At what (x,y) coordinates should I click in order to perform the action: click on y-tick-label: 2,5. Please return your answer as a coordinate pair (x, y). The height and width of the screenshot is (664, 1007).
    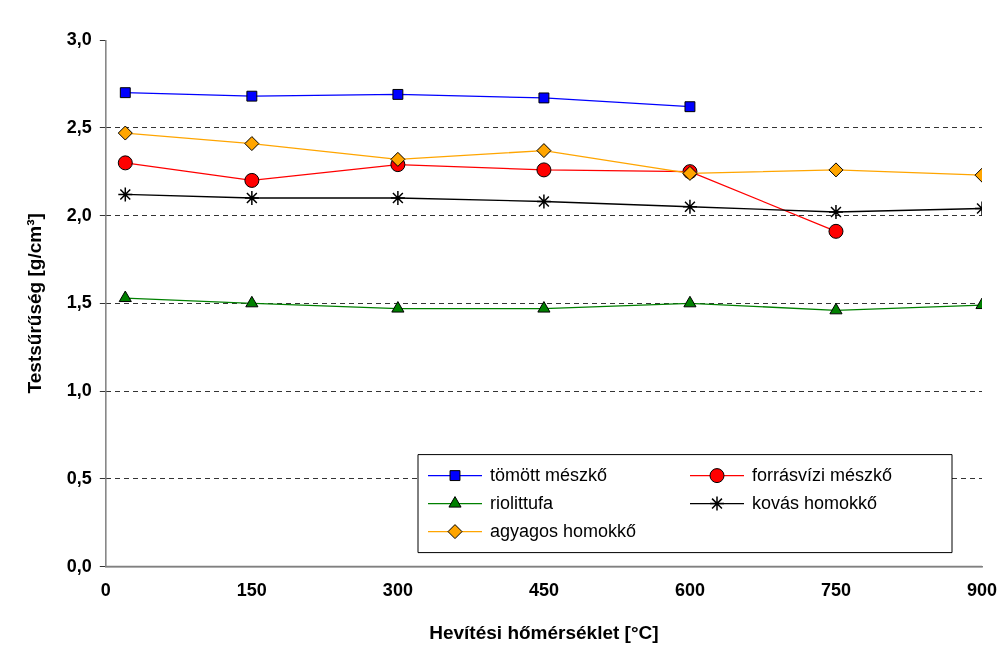
    Looking at the image, I should click on (79, 126).